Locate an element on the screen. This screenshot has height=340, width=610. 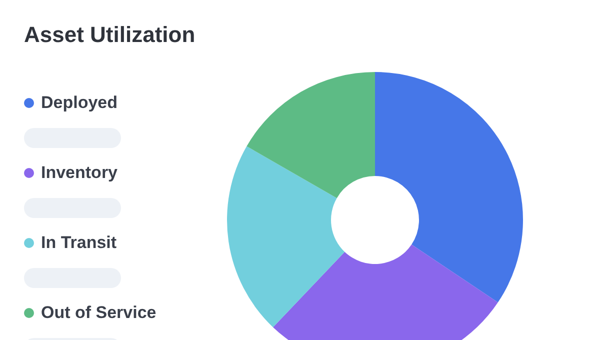
chart-title: Asset Utilization is located at coordinates (110, 35).